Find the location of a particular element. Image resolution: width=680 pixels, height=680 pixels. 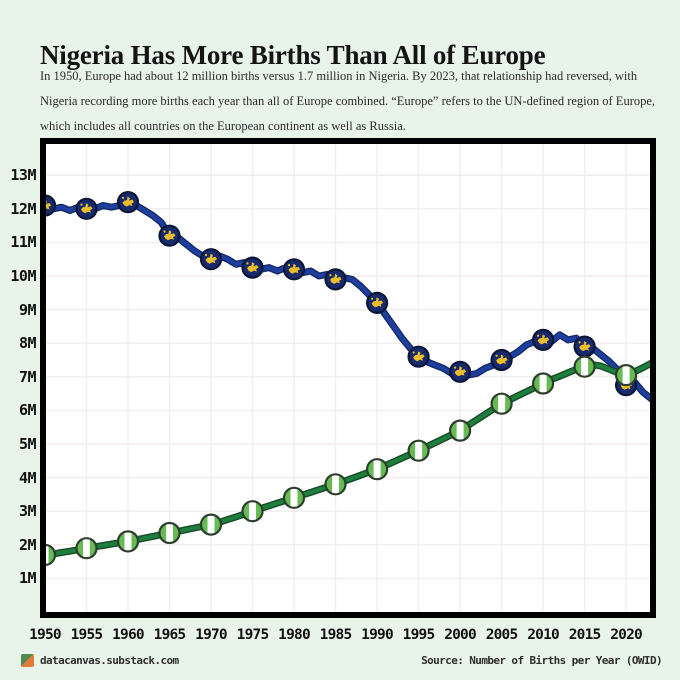

y-tick-label: 3M is located at coordinates (27, 511).